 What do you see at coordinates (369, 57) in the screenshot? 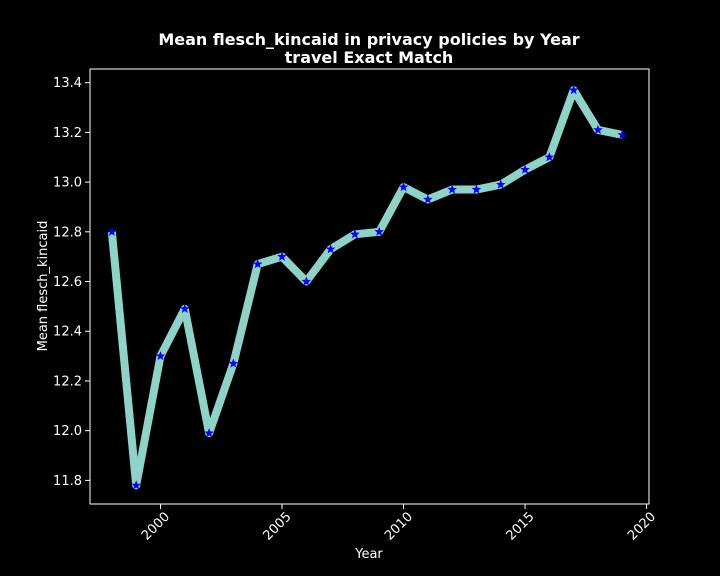
I see `chart-subtitle: travel Exact Match` at bounding box center [369, 57].